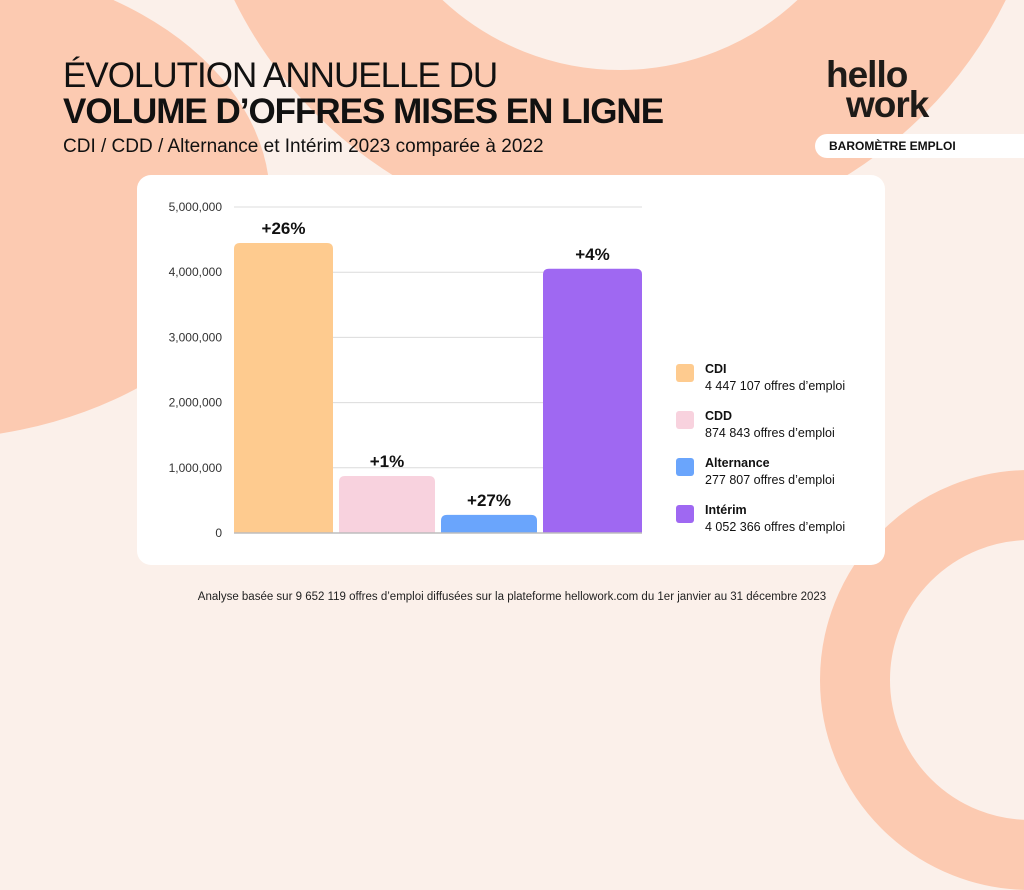  What do you see at coordinates (196, 337) in the screenshot?
I see `y-tick-label: 3,000,000` at bounding box center [196, 337].